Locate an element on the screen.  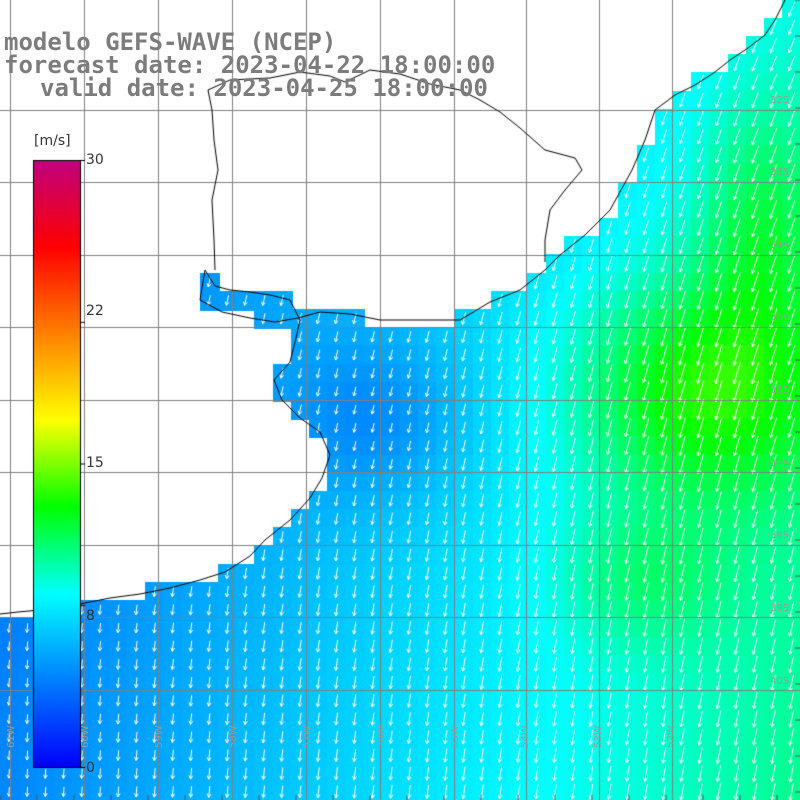
colorbar-tick: 0 is located at coordinates (90, 768).